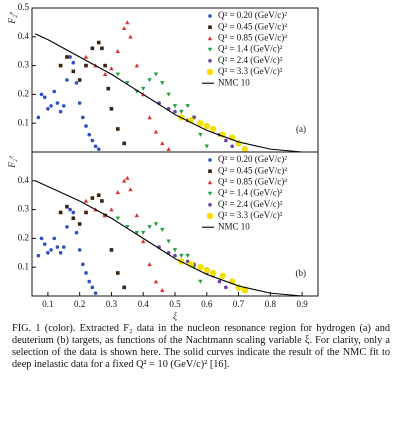  I want to click on x-axis-label: ξ, so click(175, 316).